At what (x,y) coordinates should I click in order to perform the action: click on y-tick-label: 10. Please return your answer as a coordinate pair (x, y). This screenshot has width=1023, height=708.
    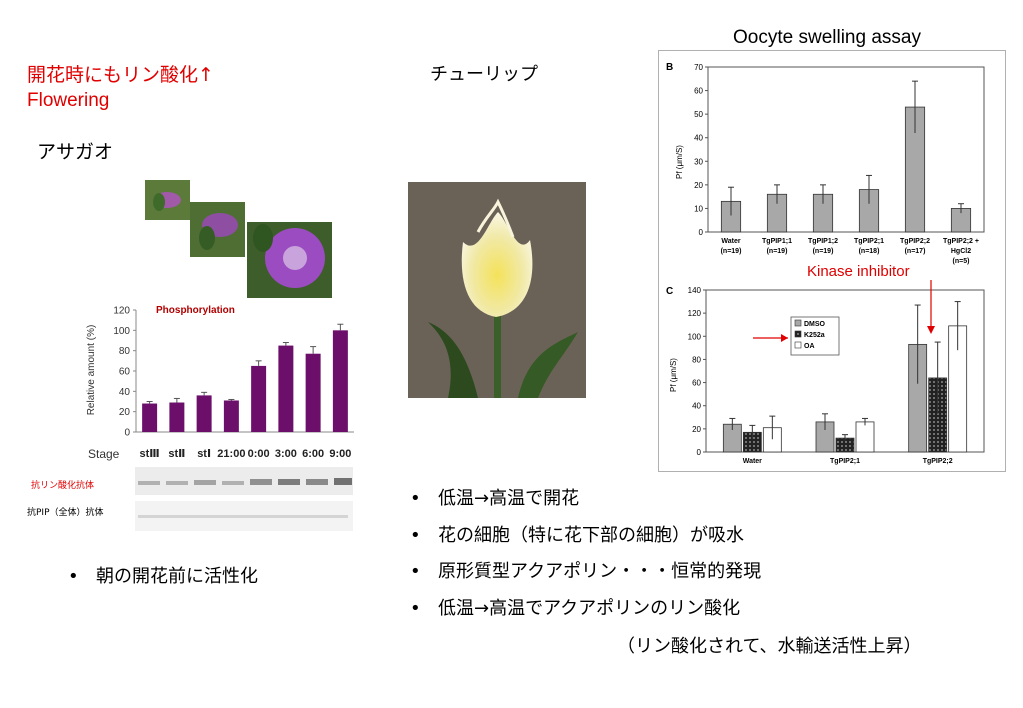
    Looking at the image, I should click on (698, 208).